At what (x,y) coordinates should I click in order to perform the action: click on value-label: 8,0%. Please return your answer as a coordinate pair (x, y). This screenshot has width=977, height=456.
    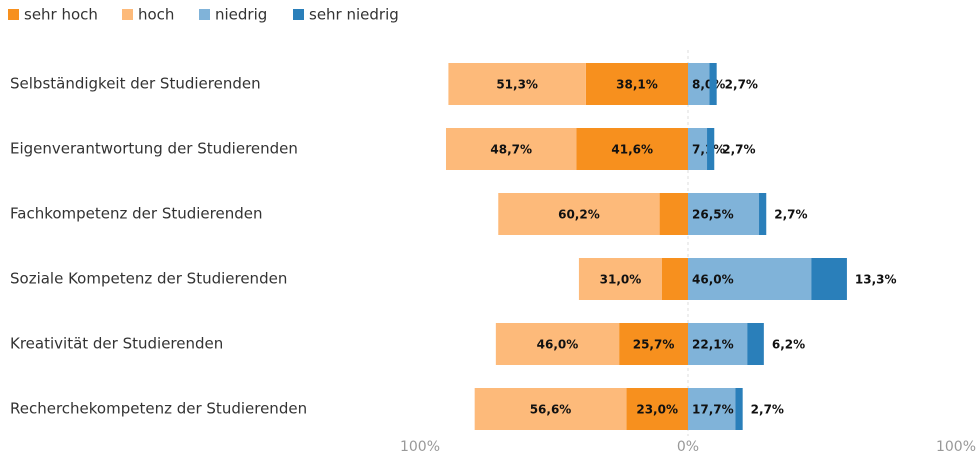
    Looking at the image, I should click on (708, 85).